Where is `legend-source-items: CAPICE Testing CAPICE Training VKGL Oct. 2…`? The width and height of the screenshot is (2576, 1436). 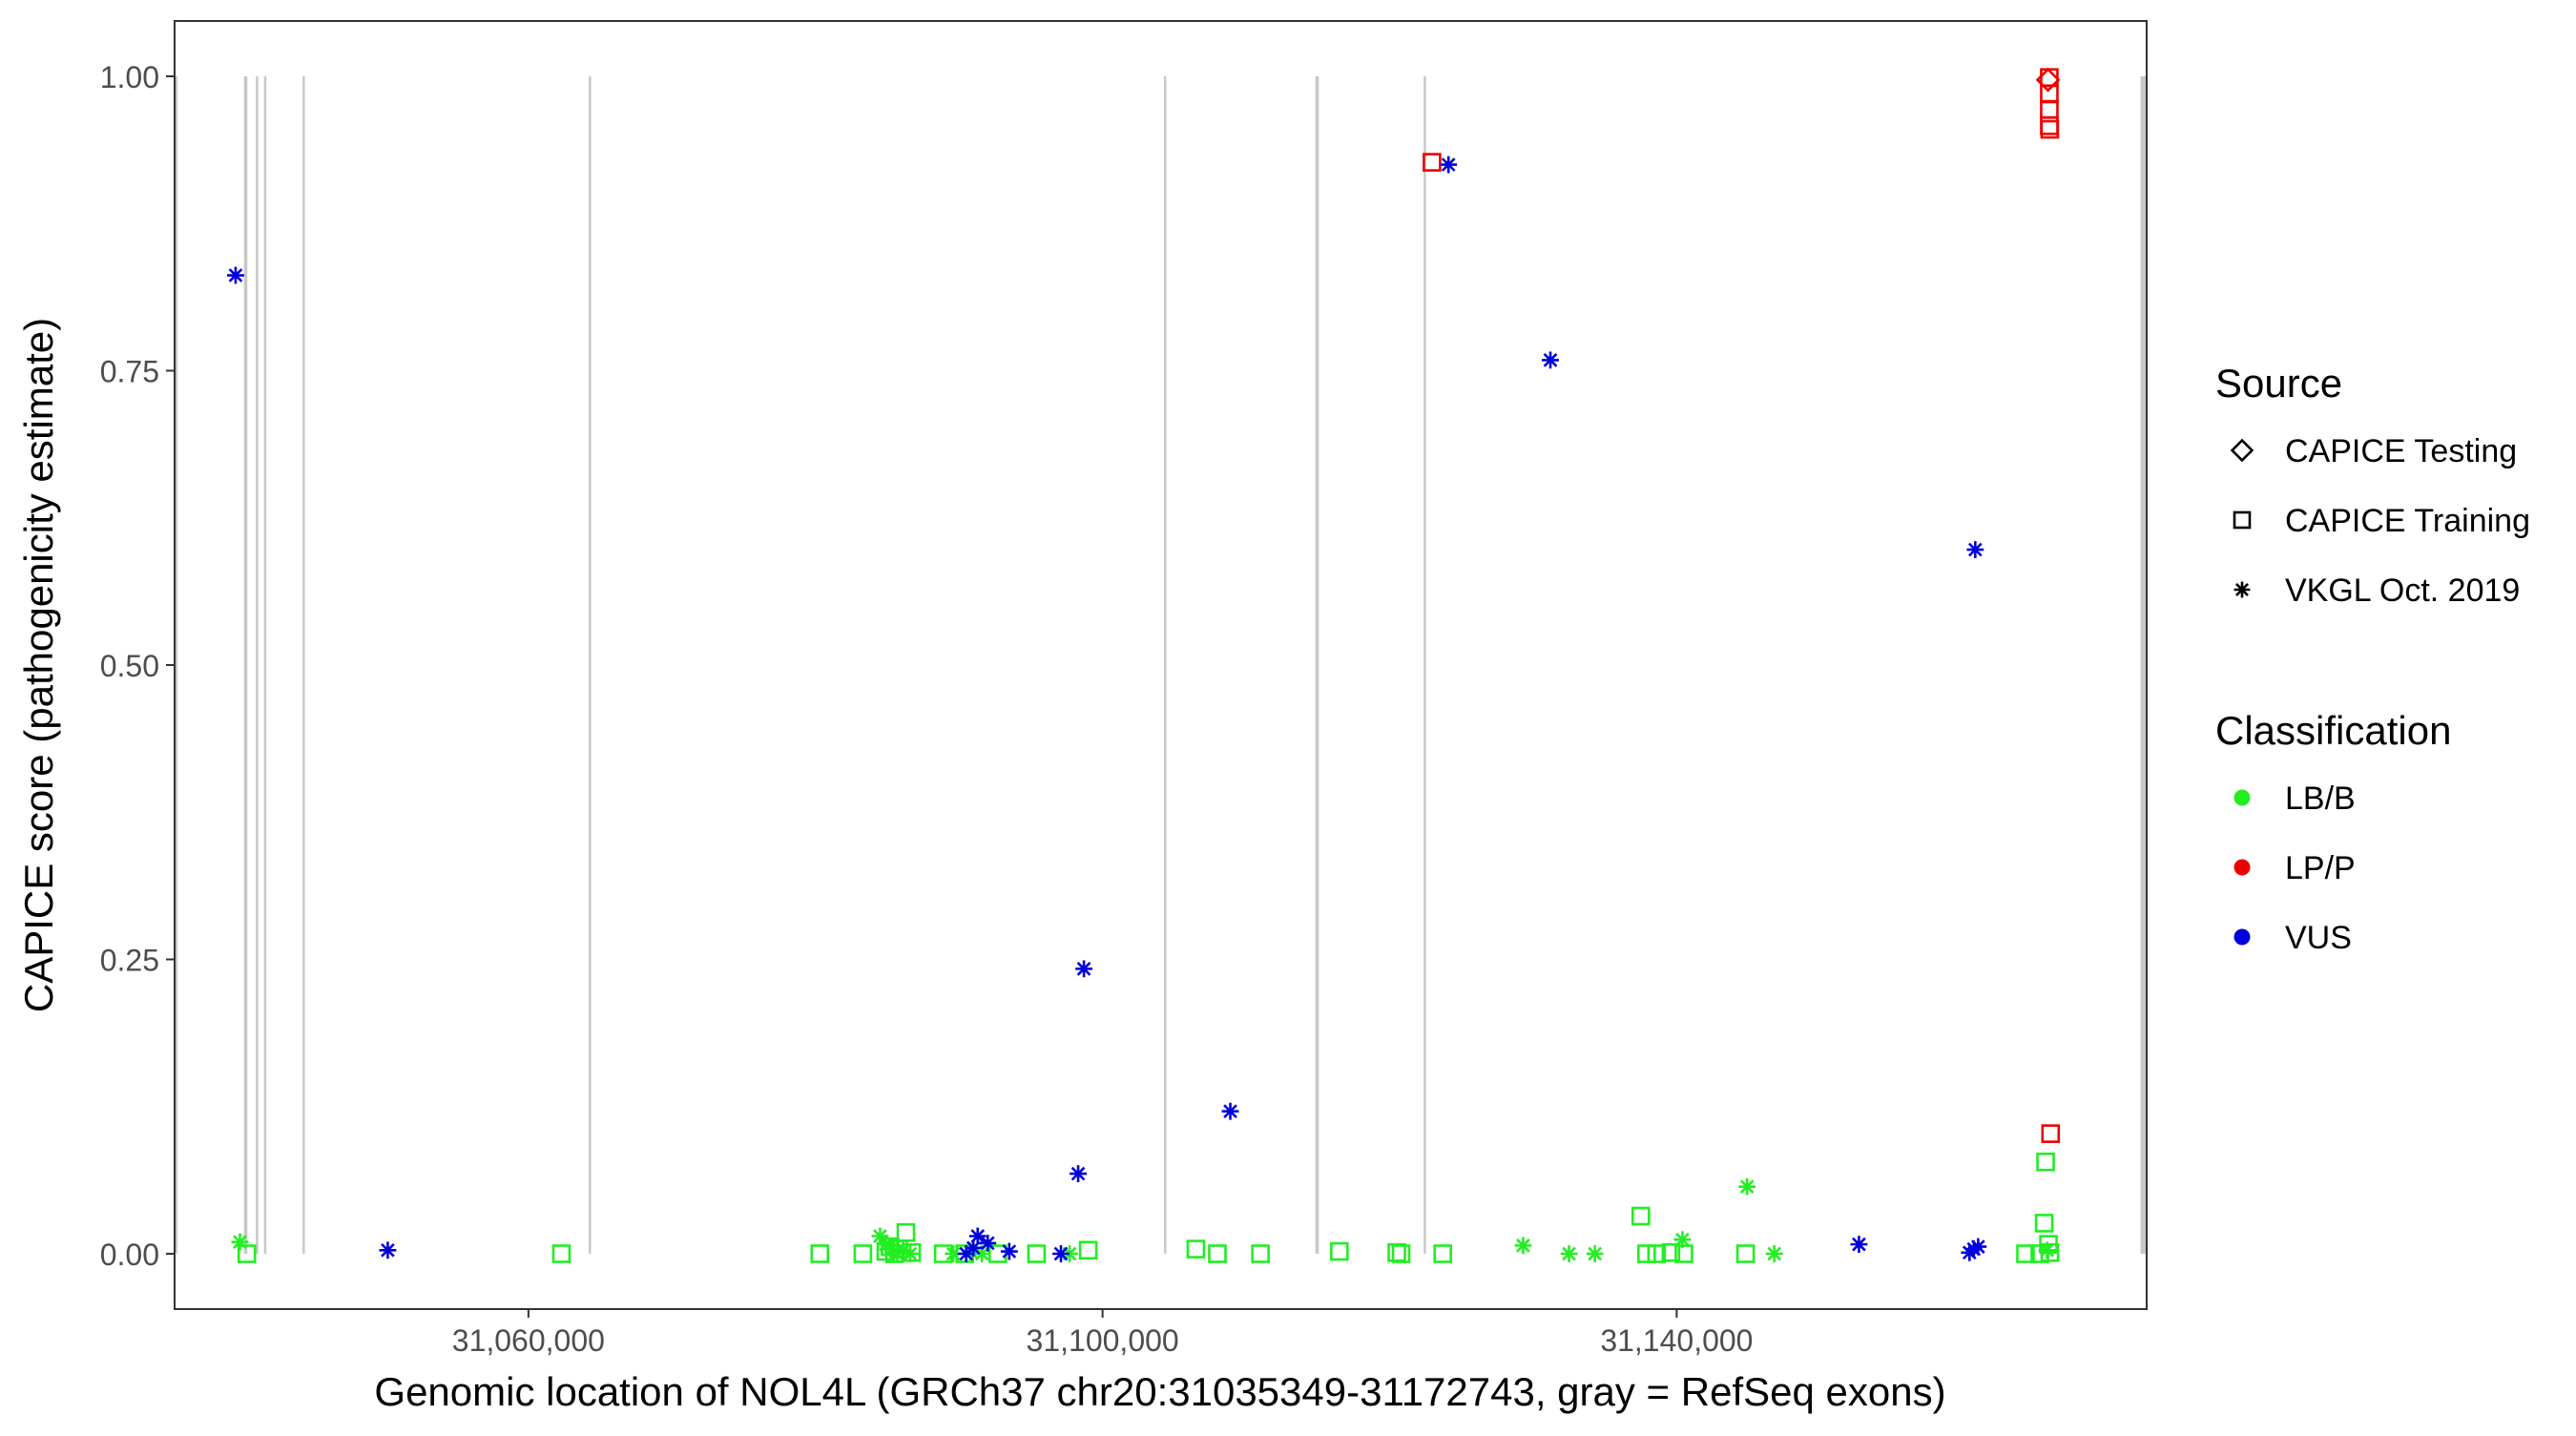
legend-source-items: CAPICE Testing CAPICE Training VKGL Oct. 2… is located at coordinates (2380, 521).